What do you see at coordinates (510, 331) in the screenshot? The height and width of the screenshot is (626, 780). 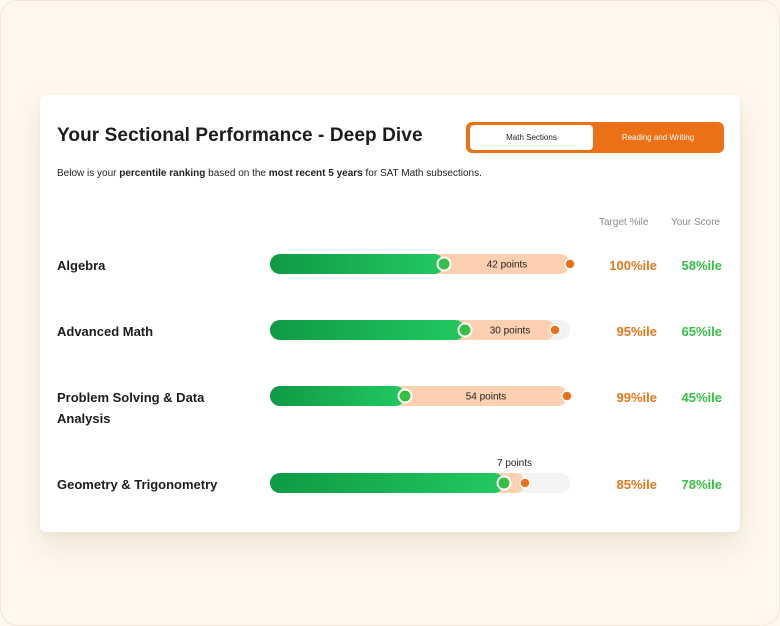 I see `gap-label-advanced-math: 30 points` at bounding box center [510, 331].